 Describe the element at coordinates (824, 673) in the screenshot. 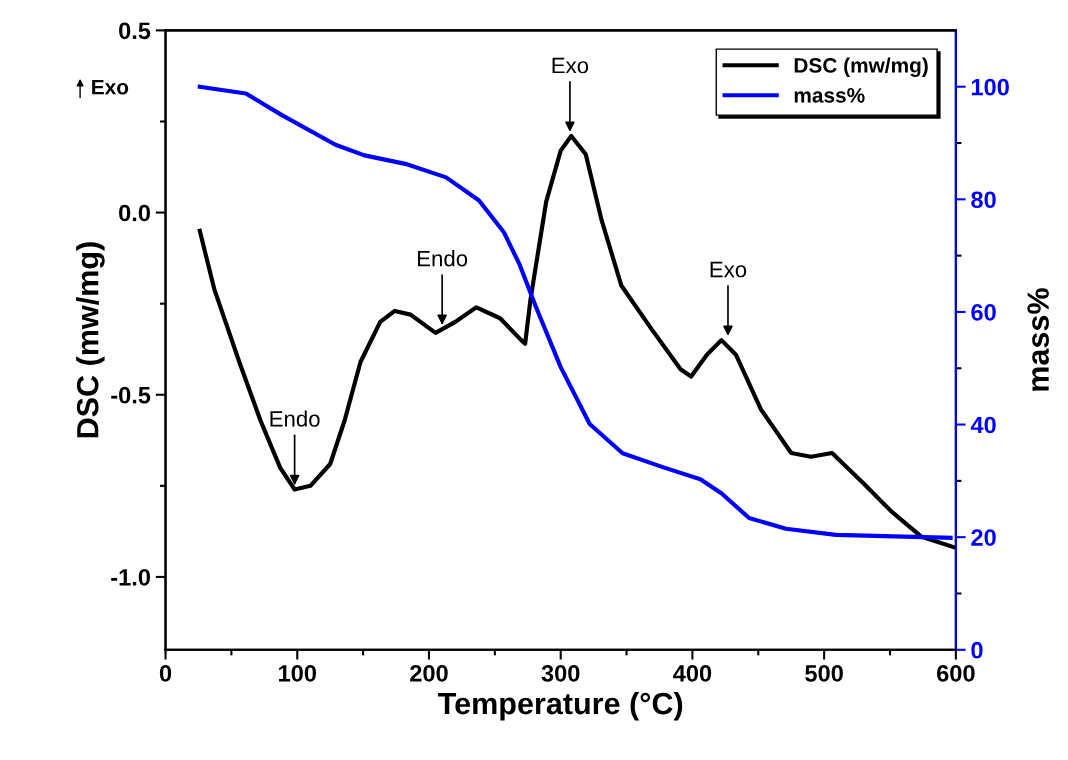

I see `x-tick-label: 500` at that location.